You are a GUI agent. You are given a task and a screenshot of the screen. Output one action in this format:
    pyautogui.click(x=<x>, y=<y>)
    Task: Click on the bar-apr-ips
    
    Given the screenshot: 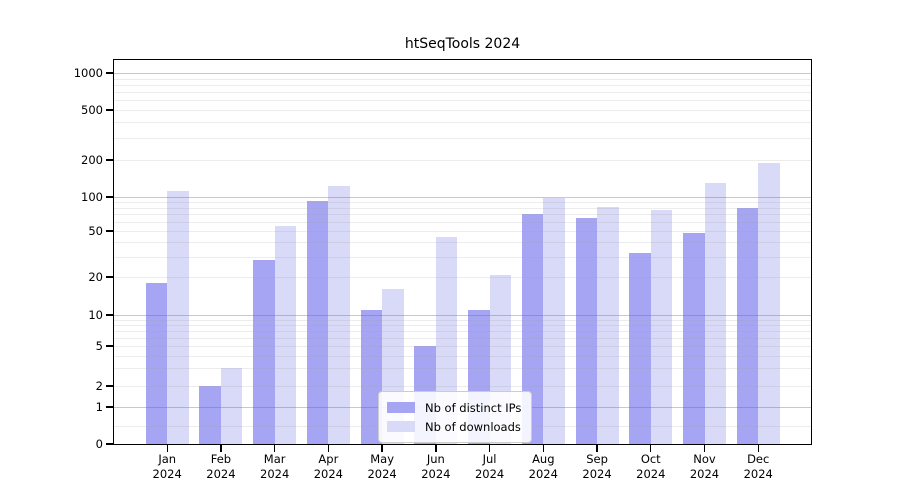 What is the action you would take?
    pyautogui.click(x=317, y=322)
    